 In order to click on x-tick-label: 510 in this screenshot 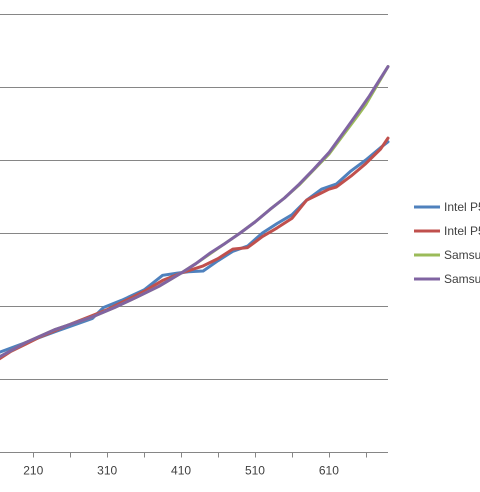, I will do `click(255, 471)`.